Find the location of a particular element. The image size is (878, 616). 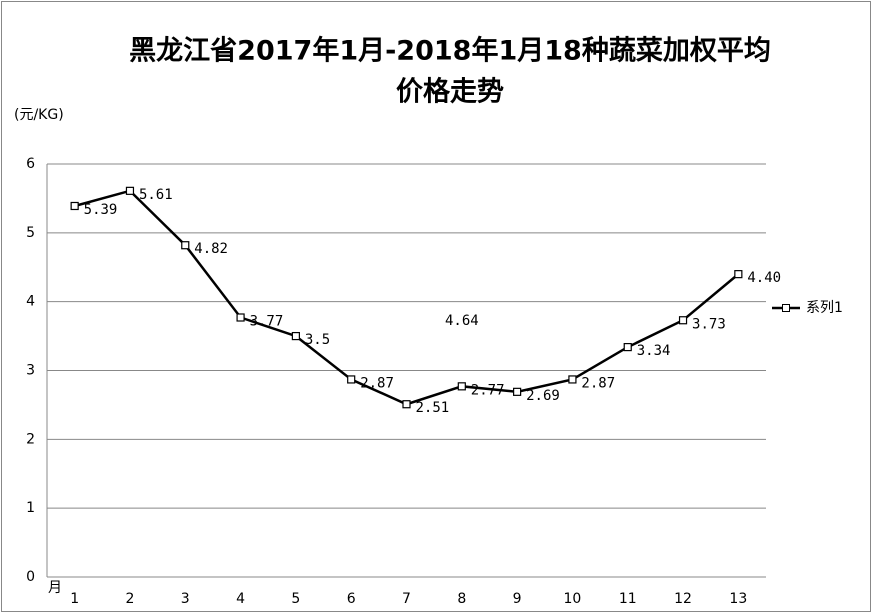

x-tick-label: 8 is located at coordinates (461, 599).